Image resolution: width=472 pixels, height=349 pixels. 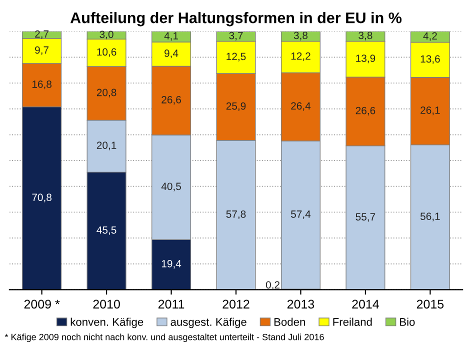 What do you see at coordinates (42, 50) in the screenshot?
I see `data-label: 9,7` at bounding box center [42, 50].